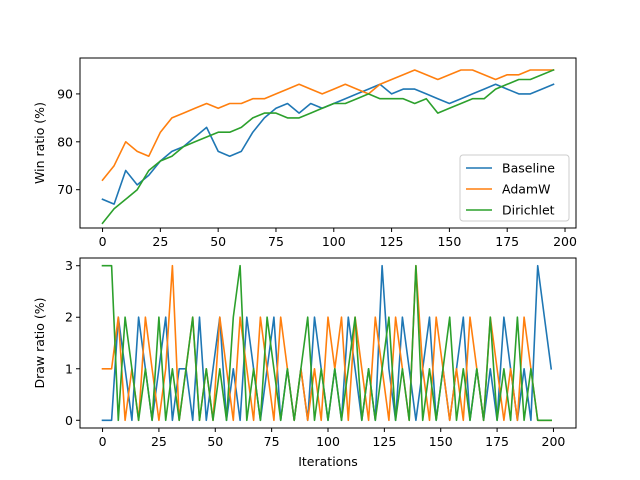 The image size is (640, 480). I want to click on y-tick-label: 1, so click(69, 368).